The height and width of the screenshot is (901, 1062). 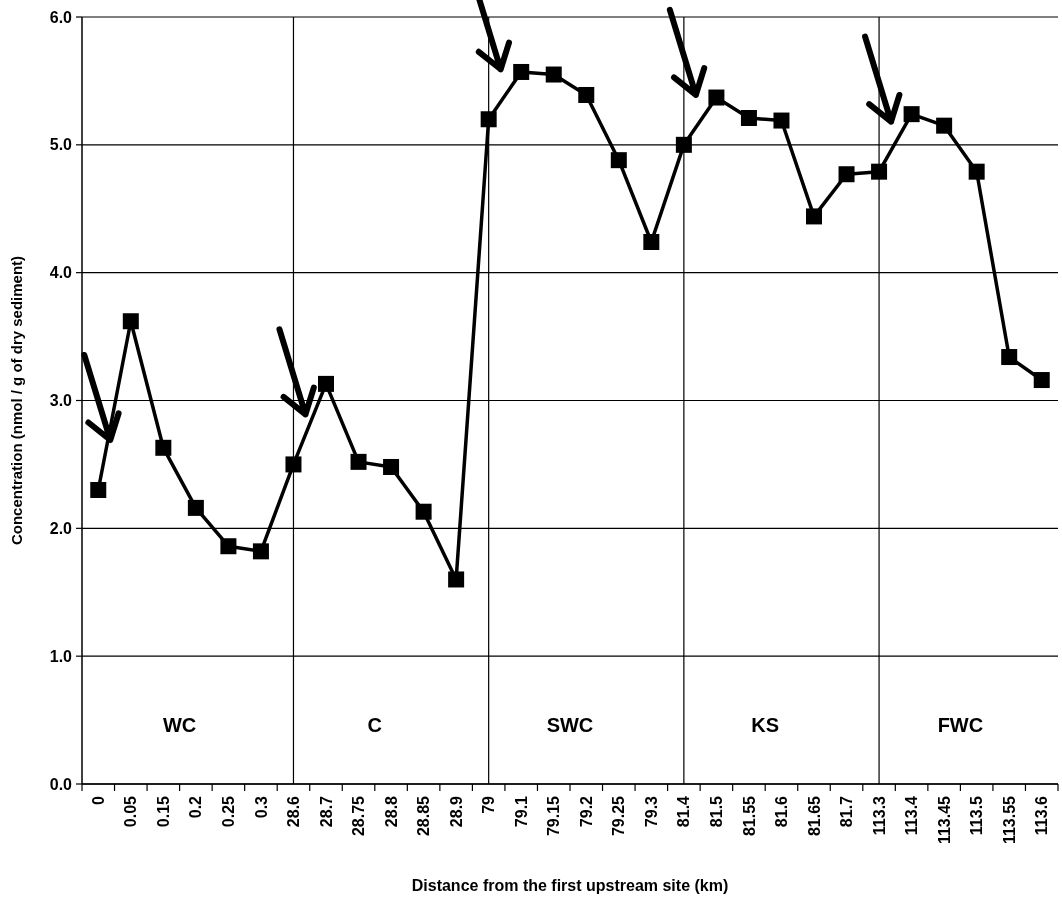 What do you see at coordinates (847, 811) in the screenshot?
I see `x-tick-label: 81.7` at bounding box center [847, 811].